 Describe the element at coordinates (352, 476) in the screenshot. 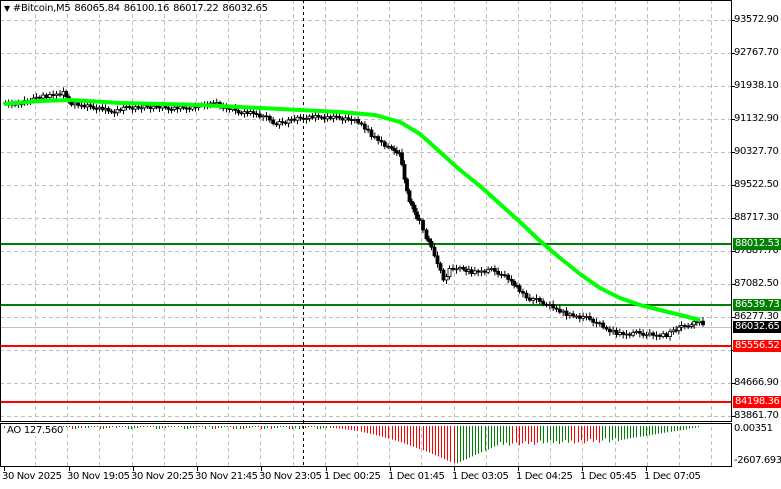

I see `time-tick-label: 1 Dec 00:25` at that location.